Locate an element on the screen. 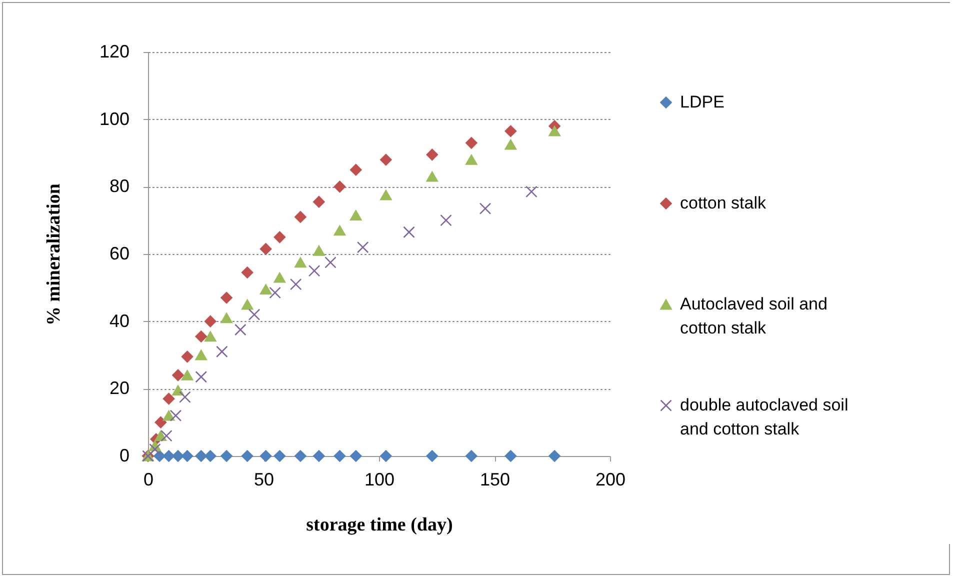 The image size is (955, 580). y-tick-label: 120 is located at coordinates (114, 52).